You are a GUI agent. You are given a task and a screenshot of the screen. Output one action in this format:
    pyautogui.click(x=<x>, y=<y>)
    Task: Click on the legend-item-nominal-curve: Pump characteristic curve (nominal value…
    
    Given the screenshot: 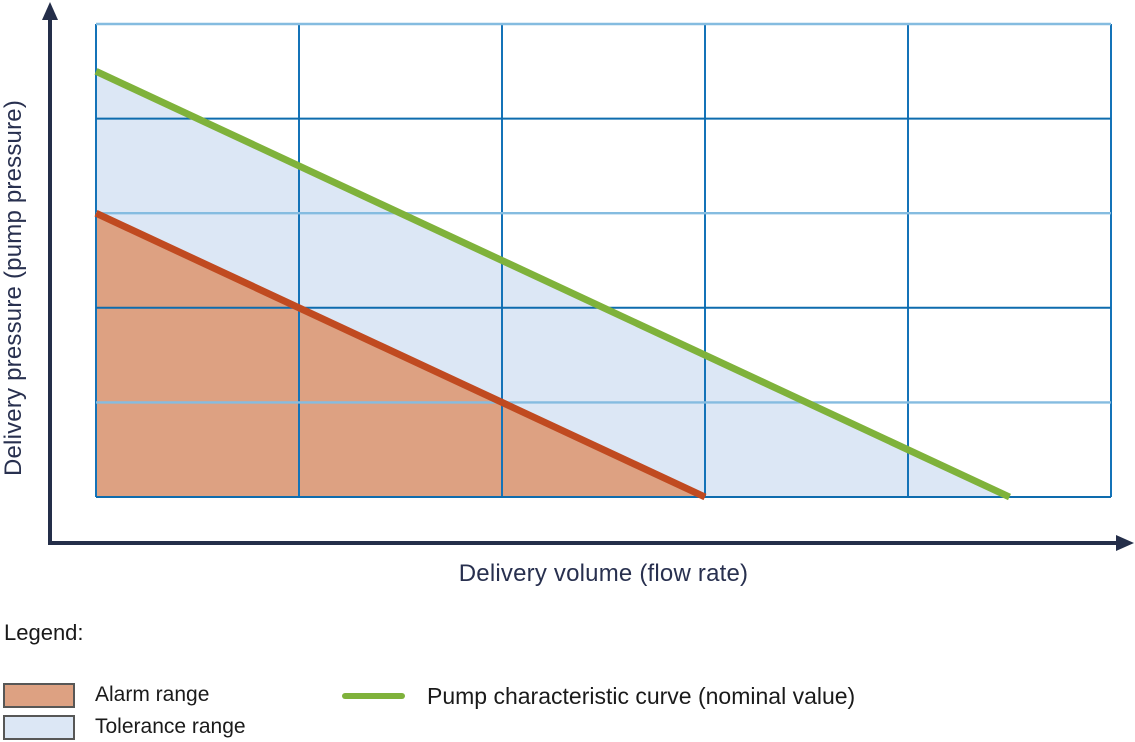 What is the action you would take?
    pyautogui.click(x=598, y=696)
    